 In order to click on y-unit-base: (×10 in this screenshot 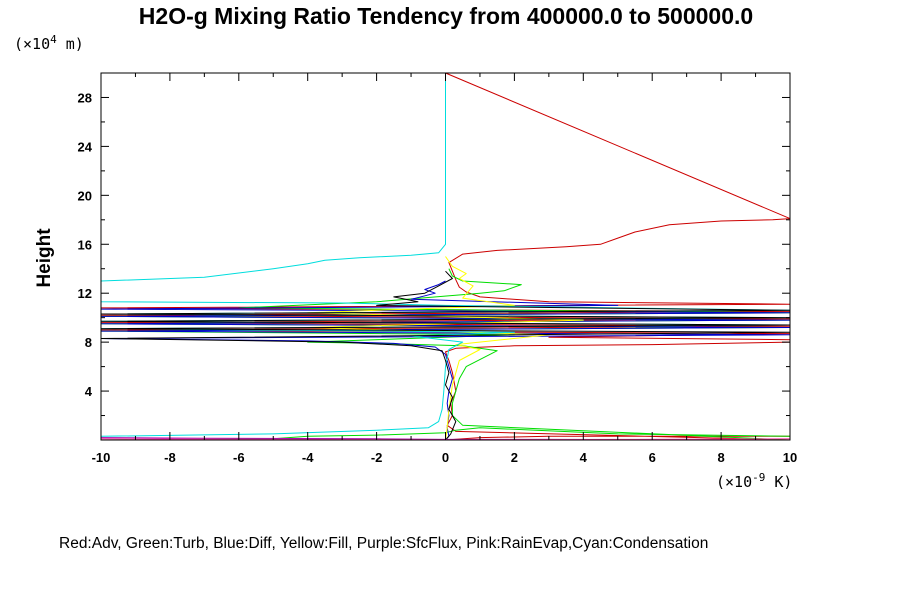, I will do `click(32, 44)`.